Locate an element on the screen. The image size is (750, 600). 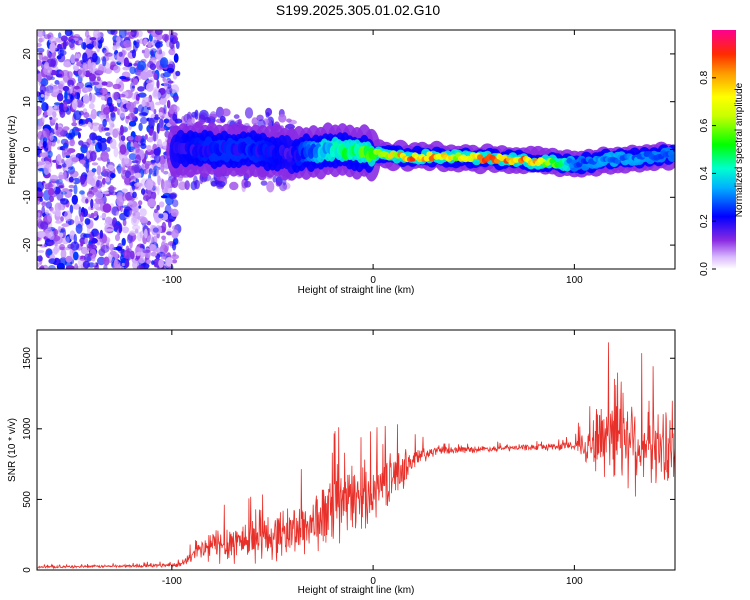
colorbar-gradient is located at coordinates (724, 149).